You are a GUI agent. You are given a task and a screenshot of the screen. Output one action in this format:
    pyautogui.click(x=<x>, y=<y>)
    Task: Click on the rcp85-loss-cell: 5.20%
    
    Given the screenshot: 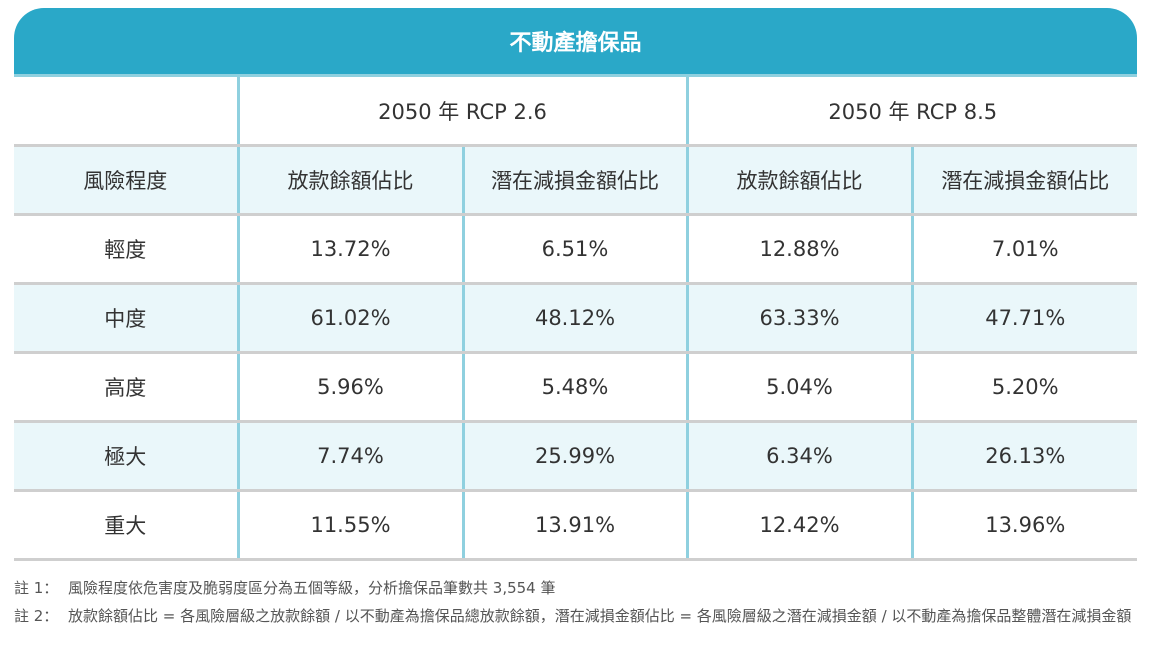 What is the action you would take?
    pyautogui.click(x=1023, y=387)
    